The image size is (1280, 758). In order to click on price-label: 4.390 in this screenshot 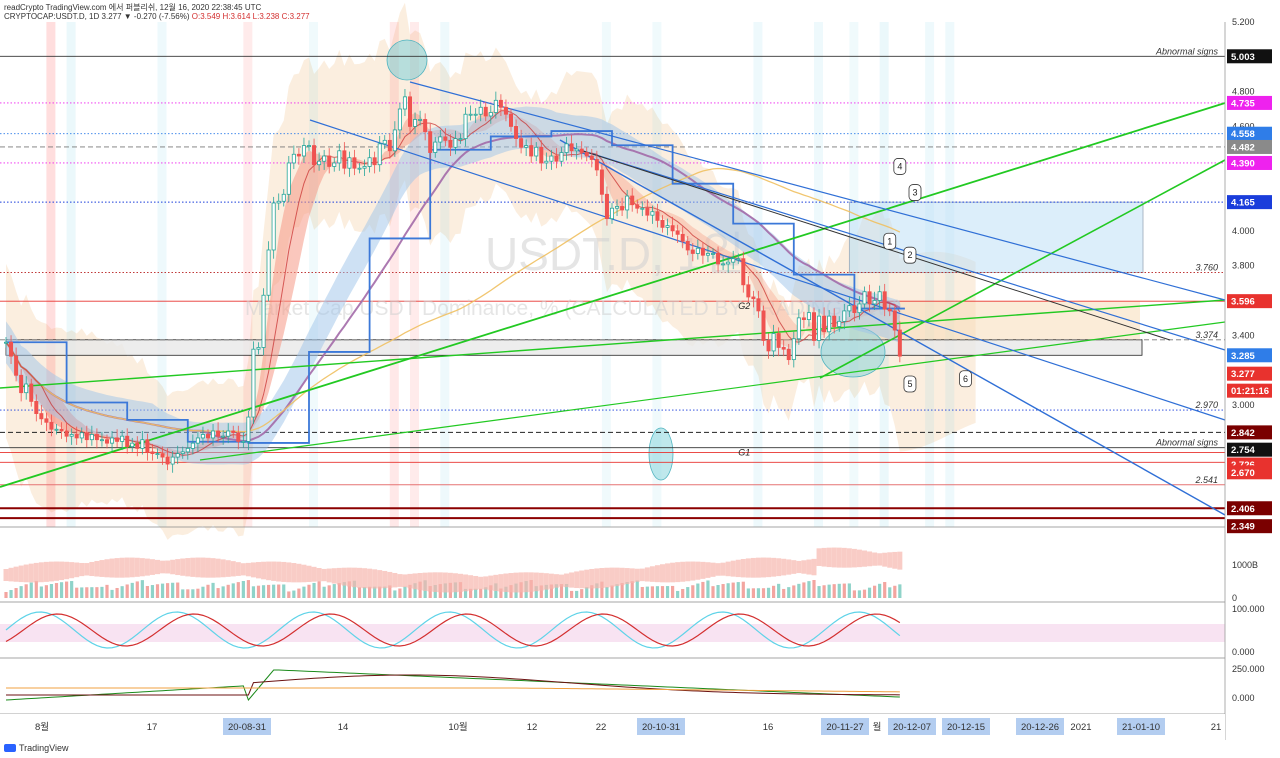, I will do `click(1249, 162)`.